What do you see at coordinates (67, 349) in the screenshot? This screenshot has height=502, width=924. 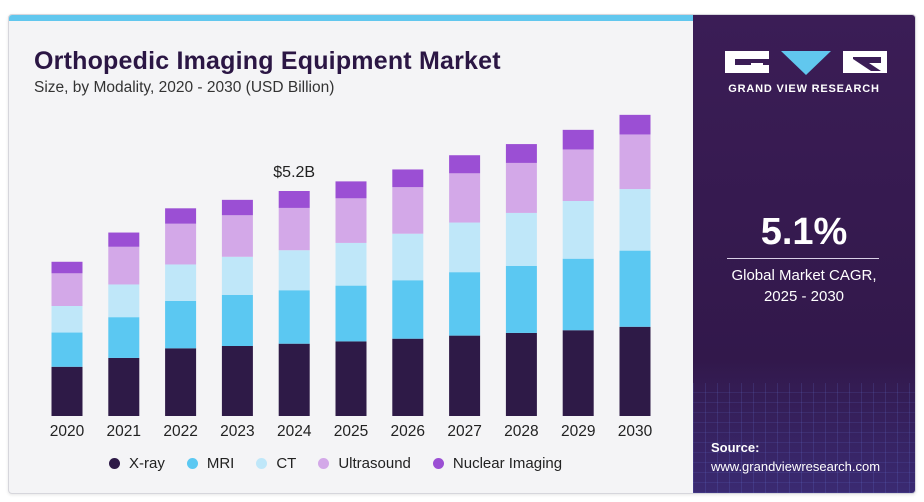 I see `bar-mri-2020` at bounding box center [67, 349].